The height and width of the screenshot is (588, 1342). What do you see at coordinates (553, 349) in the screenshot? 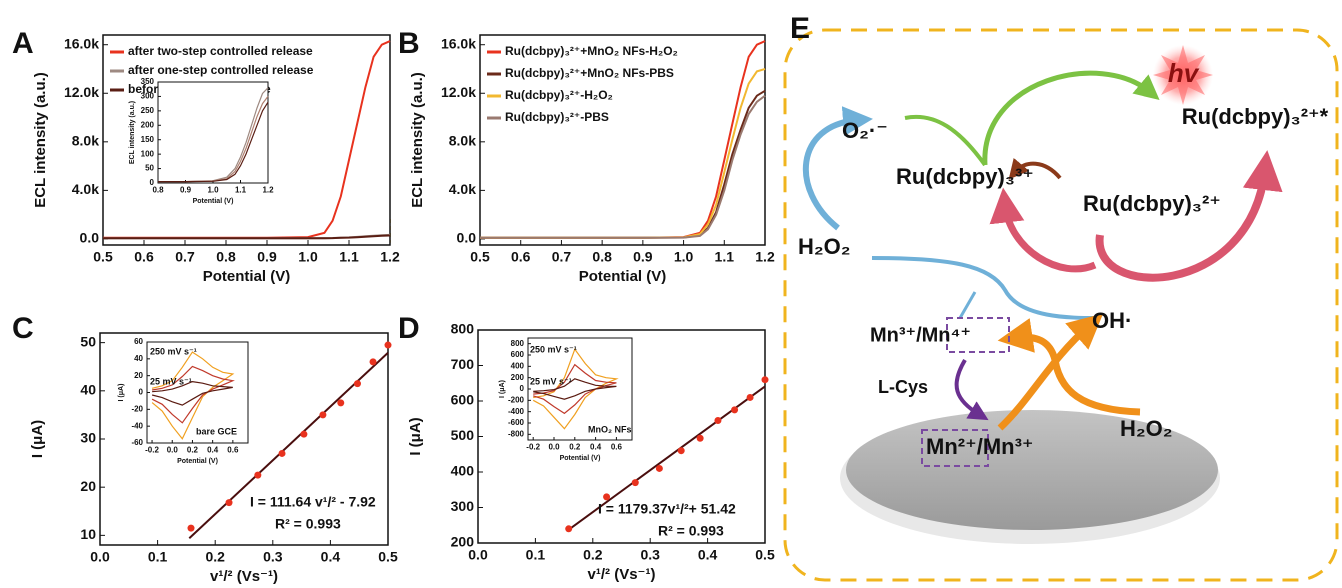
I see `annotation: 250 mV s⁻¹` at bounding box center [553, 349].